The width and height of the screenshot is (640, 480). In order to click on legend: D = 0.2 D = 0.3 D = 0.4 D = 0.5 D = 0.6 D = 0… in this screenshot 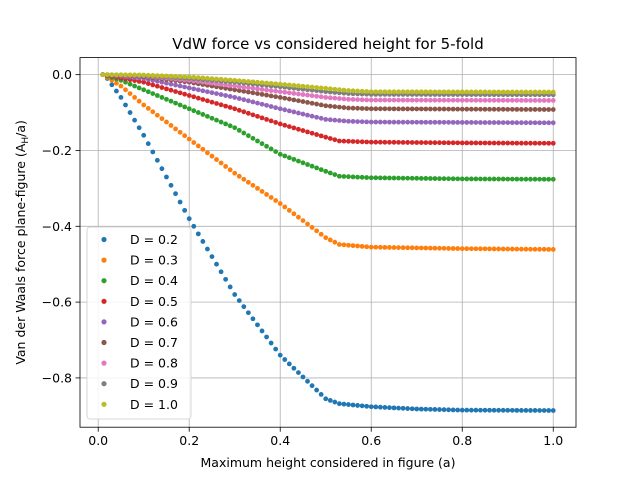, I will do `click(139, 323)`.